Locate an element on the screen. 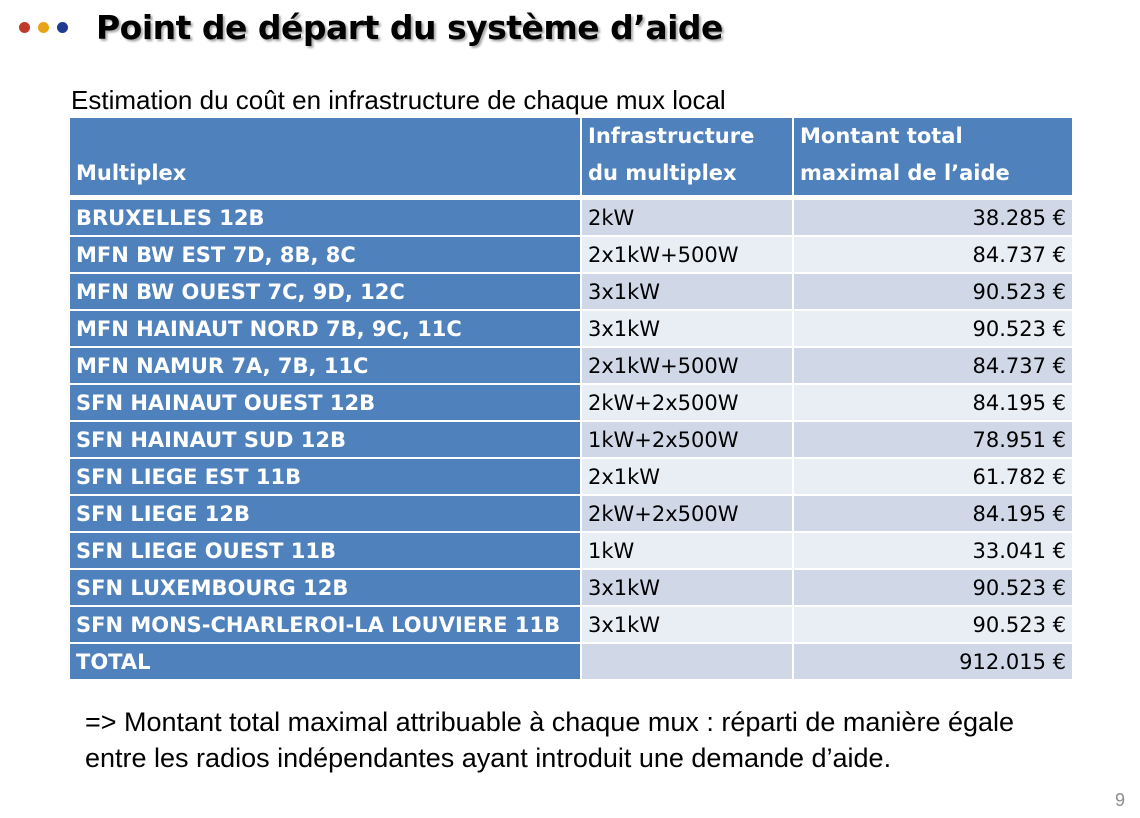  multiplex-cell: SFN LIEGE 12B is located at coordinates (325, 513).